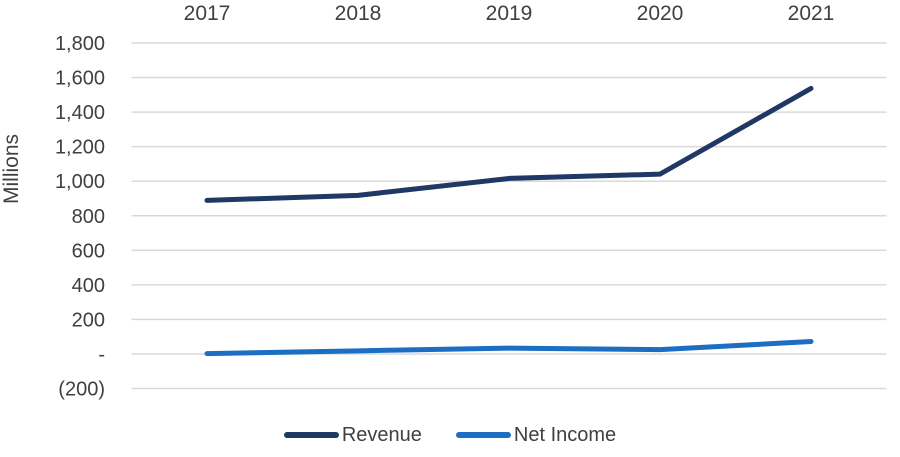 This screenshot has height=457, width=900. What do you see at coordinates (811, 13) in the screenshot?
I see `x-tick-label: 2021` at bounding box center [811, 13].